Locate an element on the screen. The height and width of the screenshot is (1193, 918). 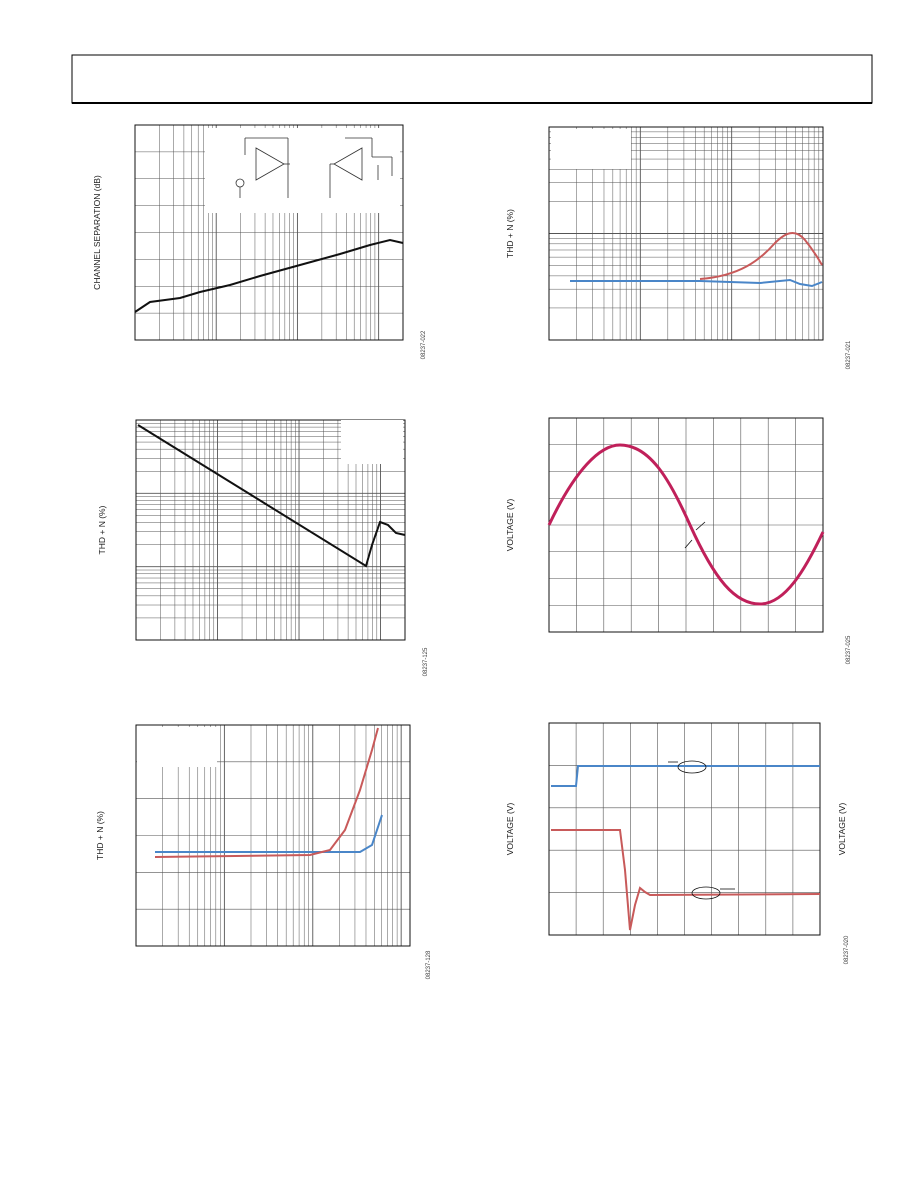
y-axis-label: CHANNEL SEPARATION (dB) is located at coordinates (97, 232).